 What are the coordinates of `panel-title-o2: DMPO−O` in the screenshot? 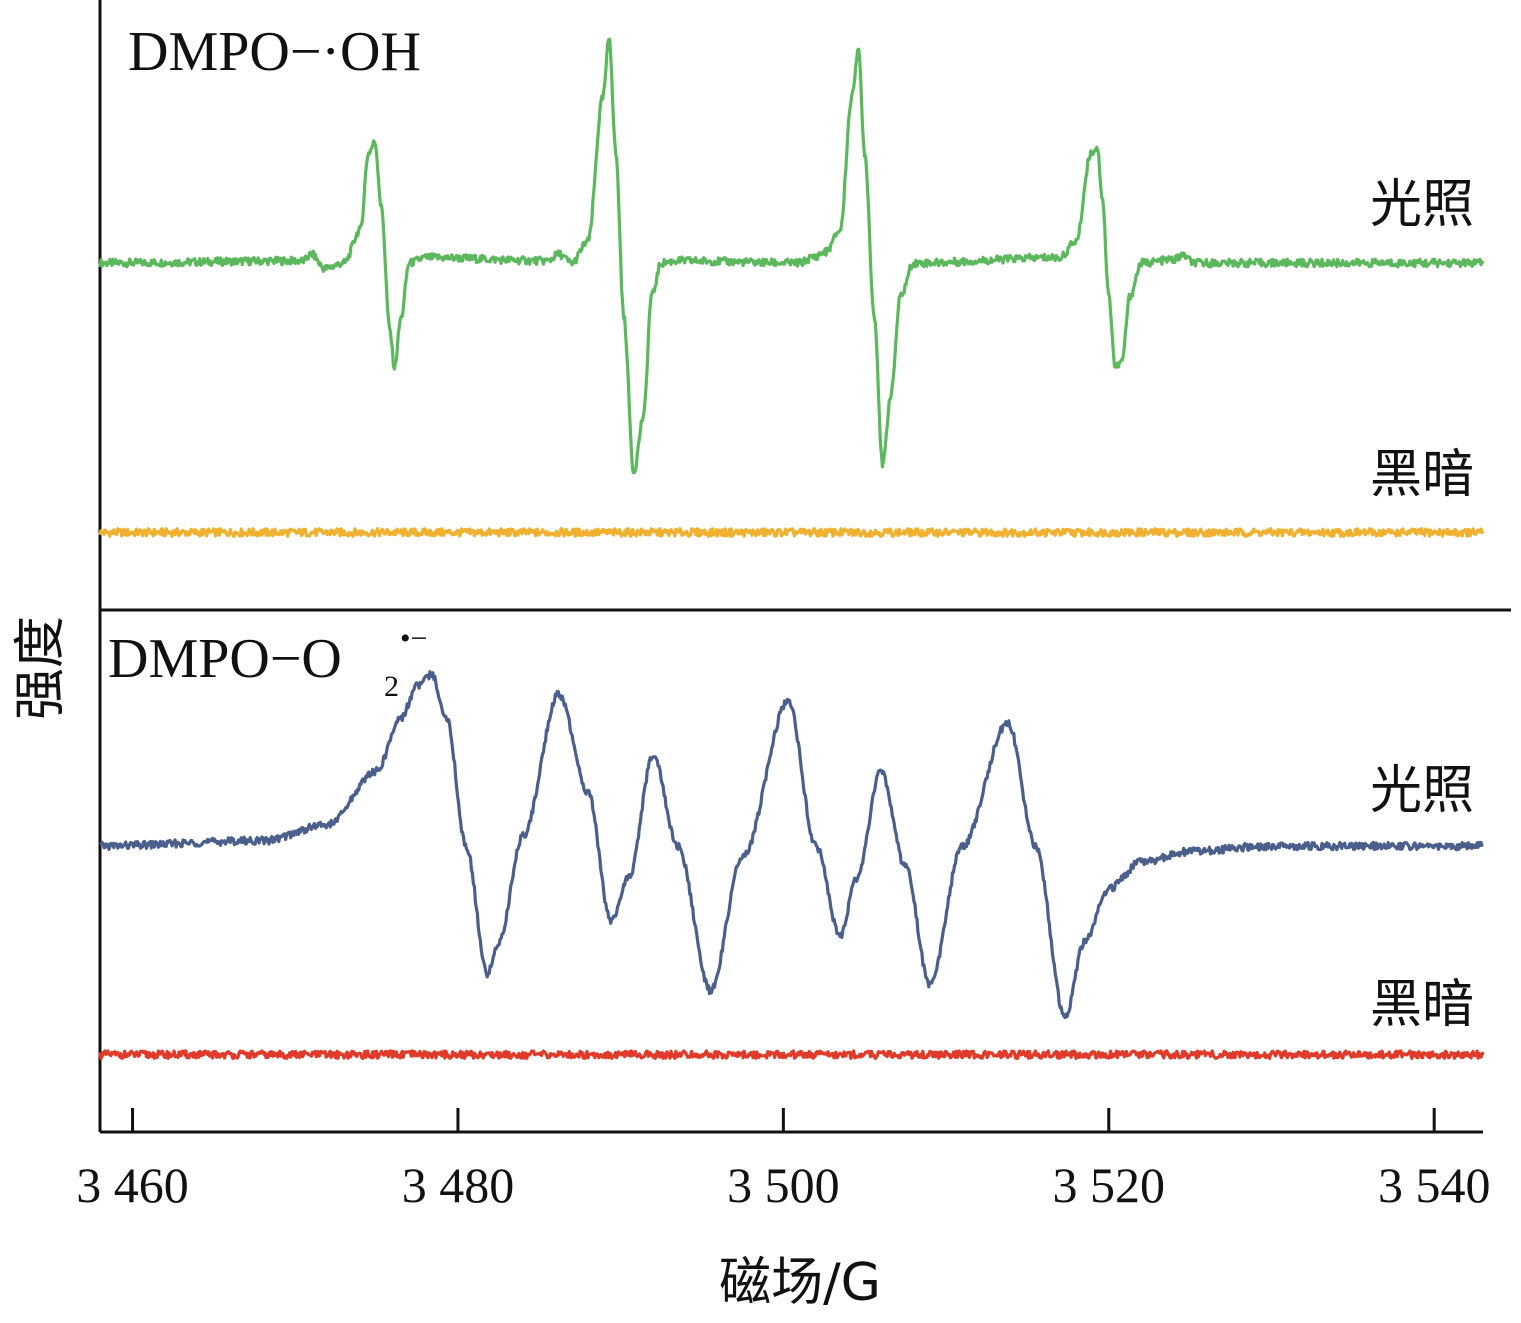 It's located at (225, 659).